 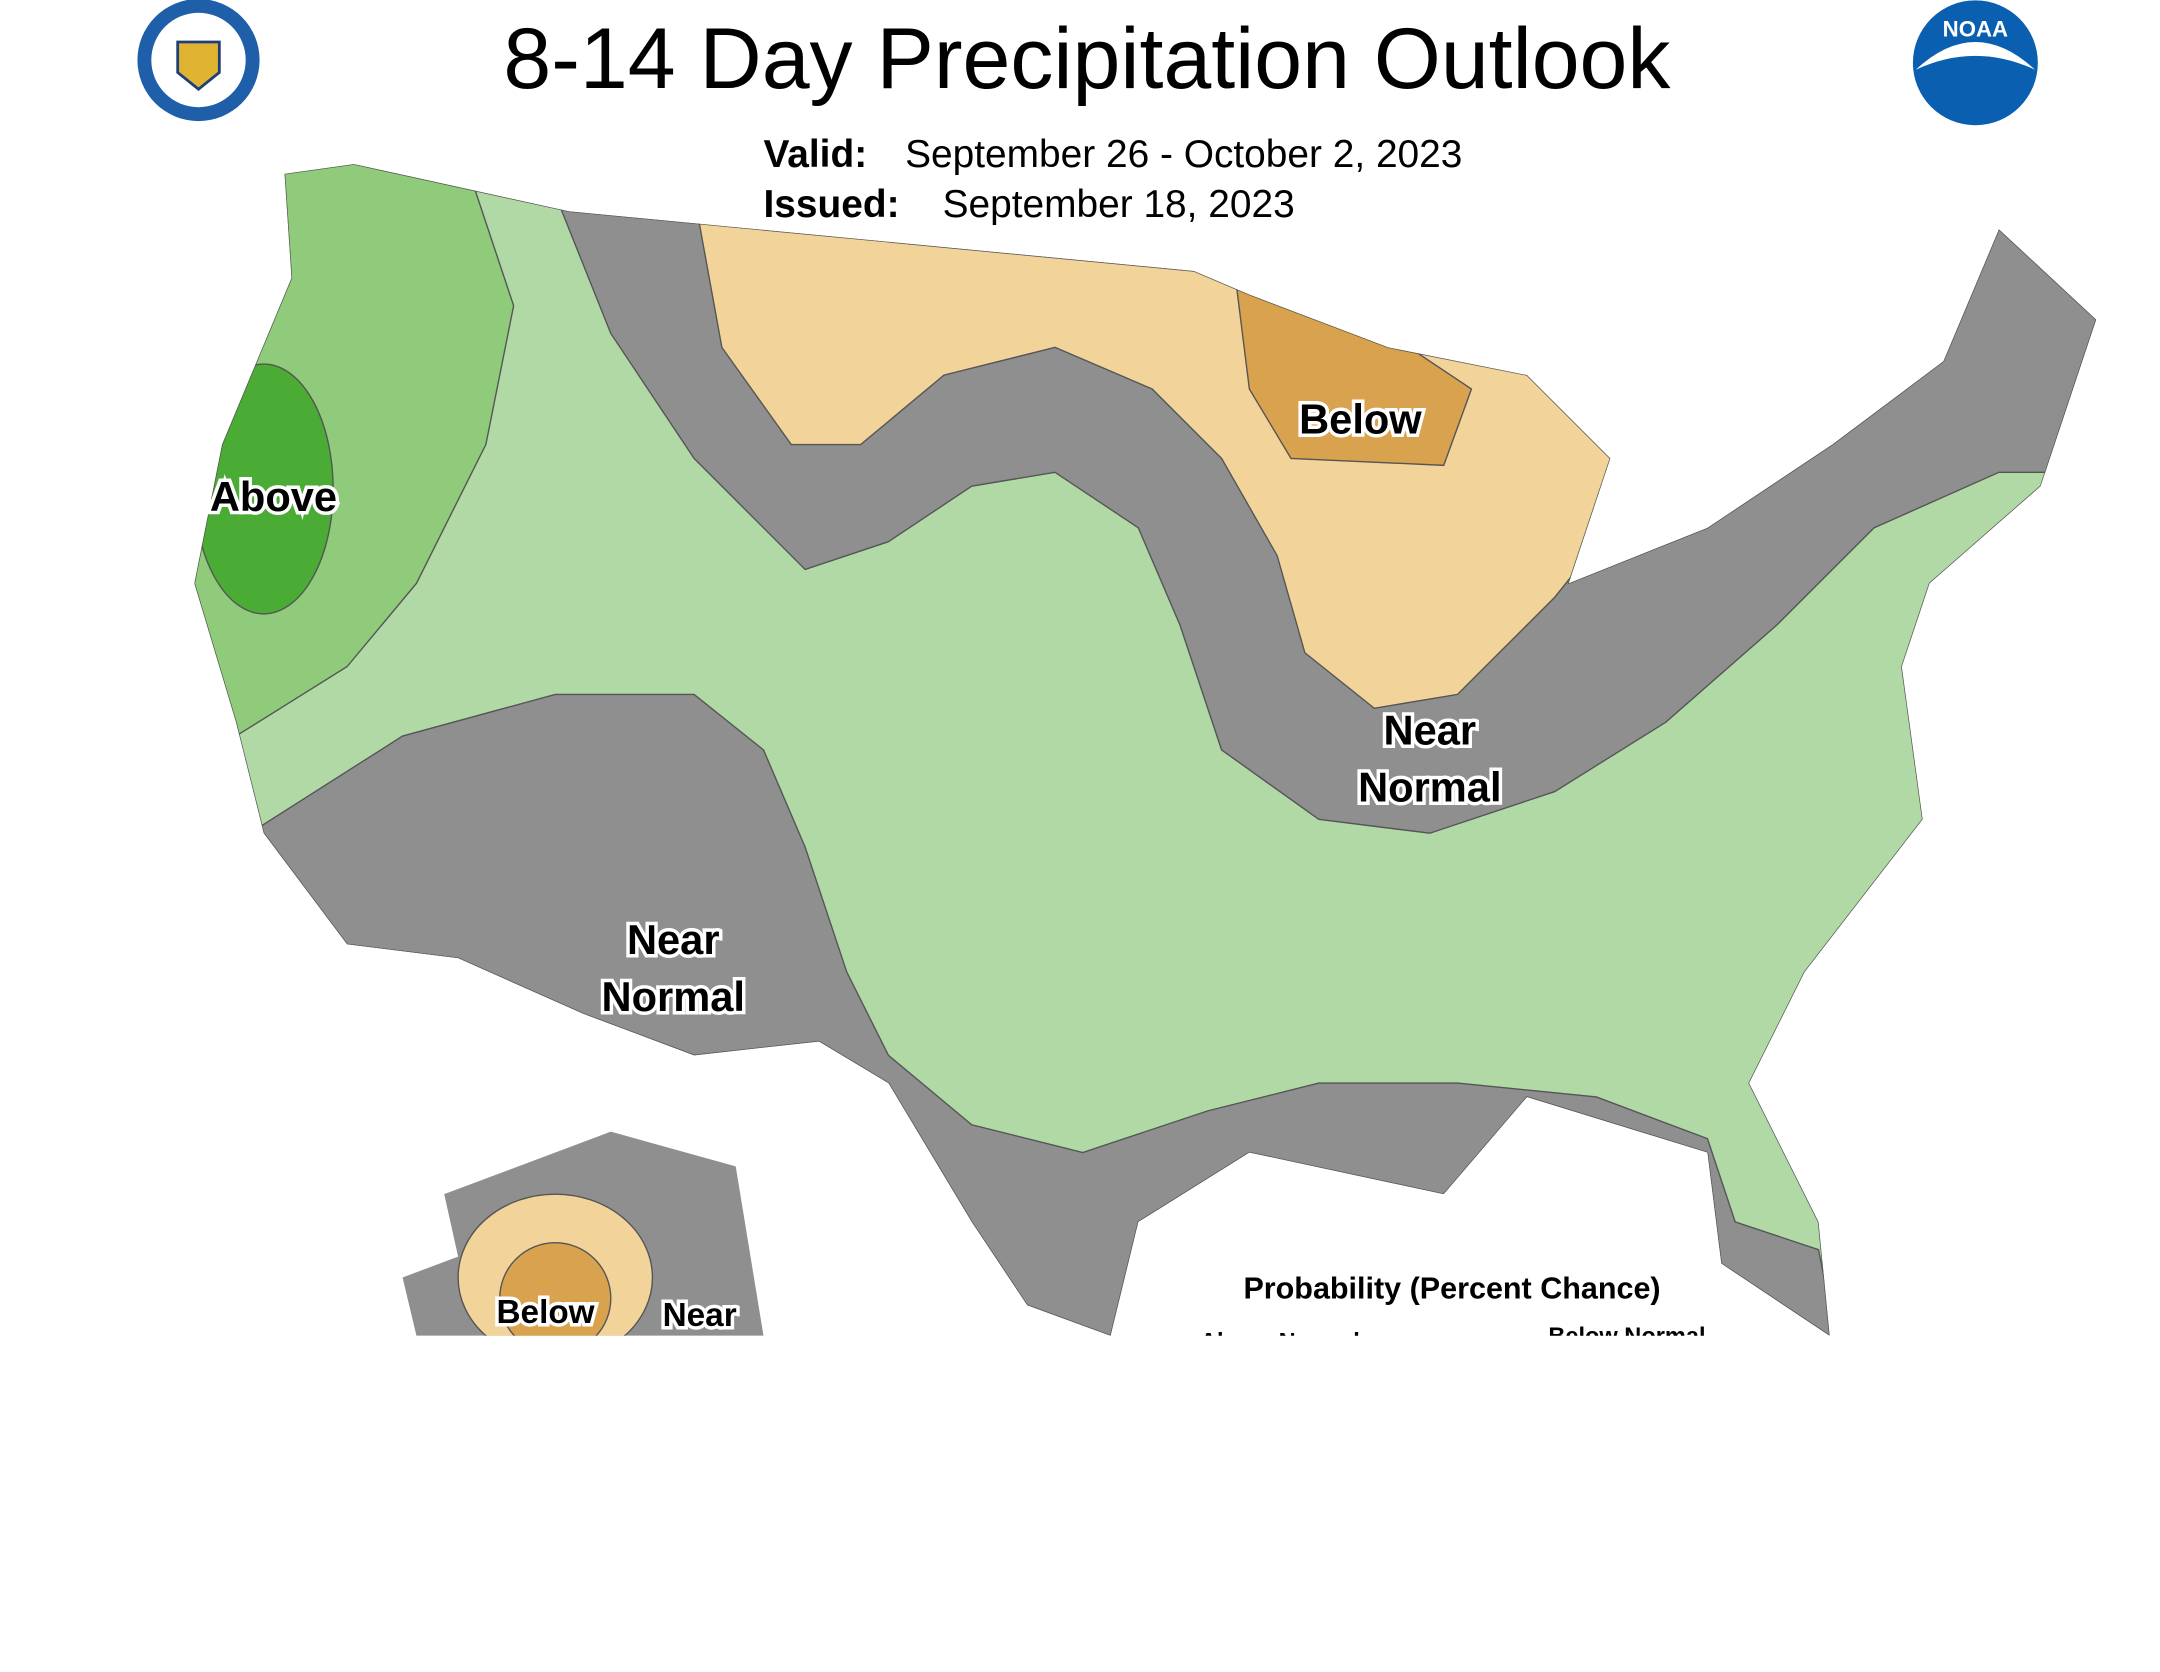 I want to click on doc-seal, so click(x=198, y=61).